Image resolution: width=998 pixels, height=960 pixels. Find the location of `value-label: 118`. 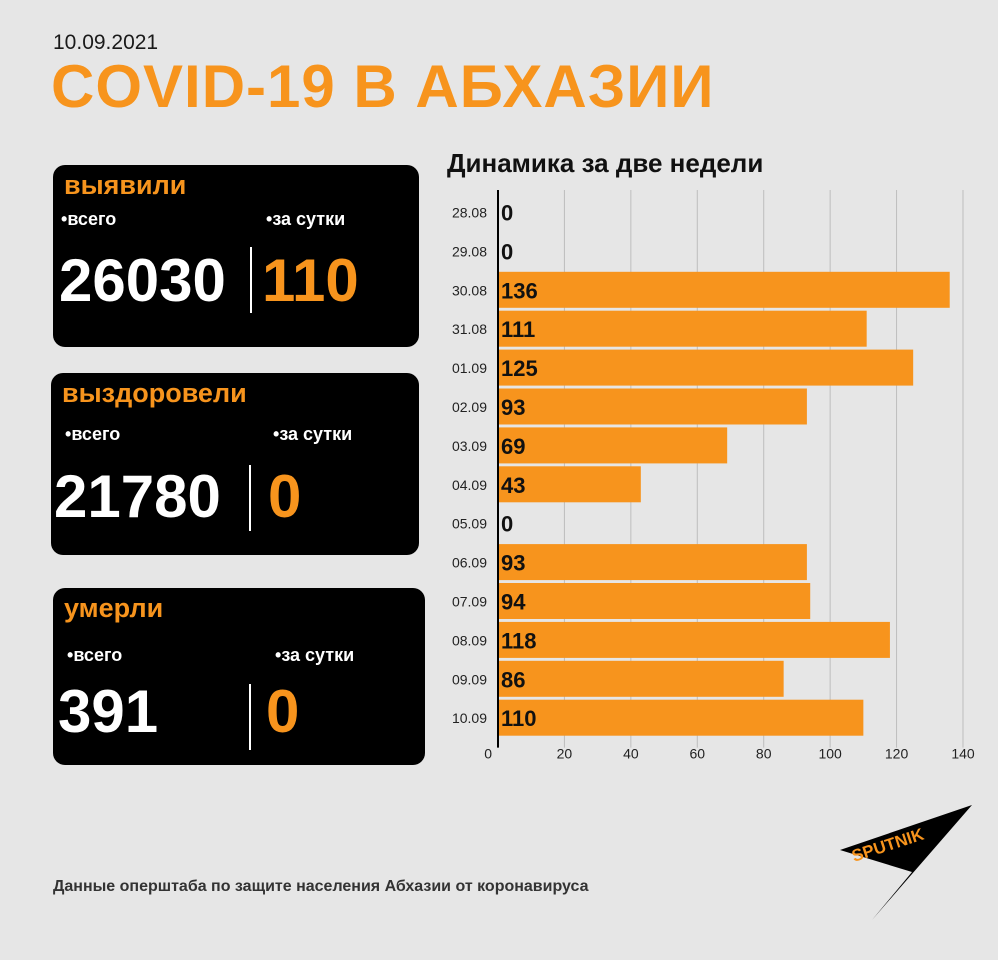

value-label: 118 is located at coordinates (519, 640).